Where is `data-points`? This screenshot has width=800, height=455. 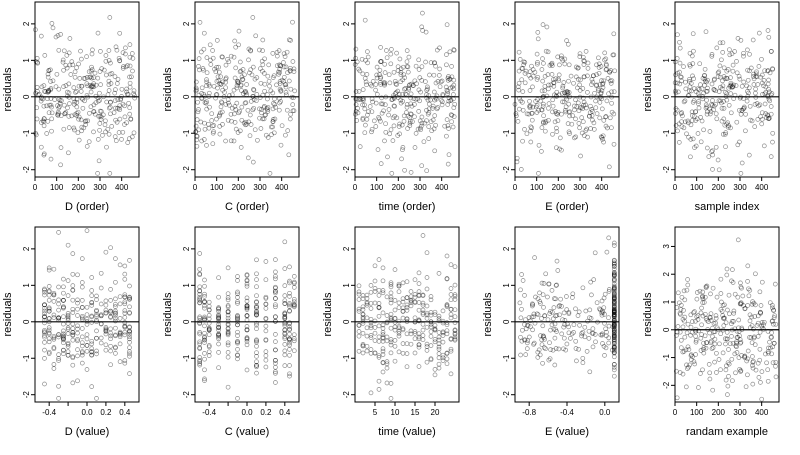 data-points is located at coordinates (87, 314).